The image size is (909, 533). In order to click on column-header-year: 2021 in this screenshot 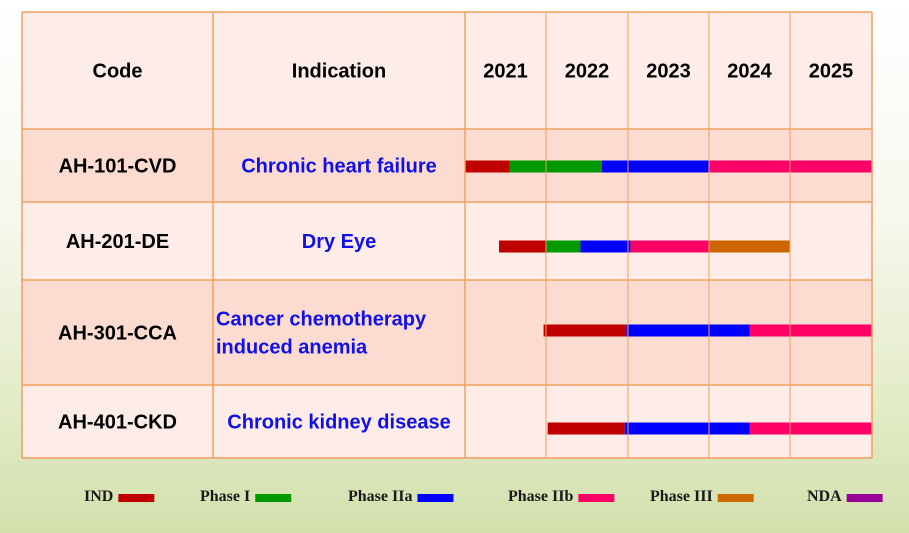, I will do `click(505, 72)`.